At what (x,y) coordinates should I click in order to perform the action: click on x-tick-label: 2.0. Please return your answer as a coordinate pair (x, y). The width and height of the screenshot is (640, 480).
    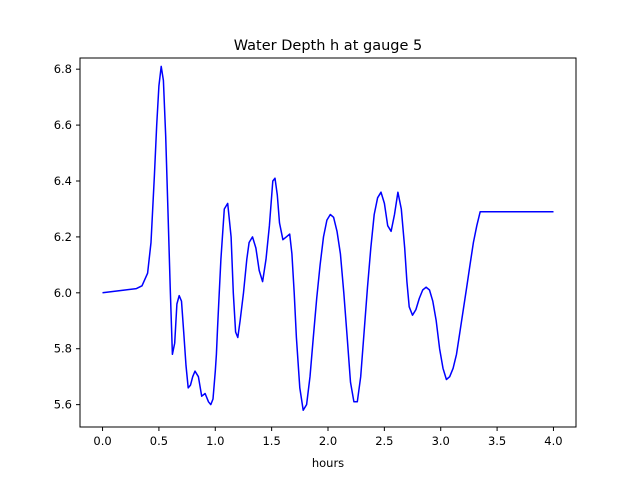
    Looking at the image, I should click on (328, 441).